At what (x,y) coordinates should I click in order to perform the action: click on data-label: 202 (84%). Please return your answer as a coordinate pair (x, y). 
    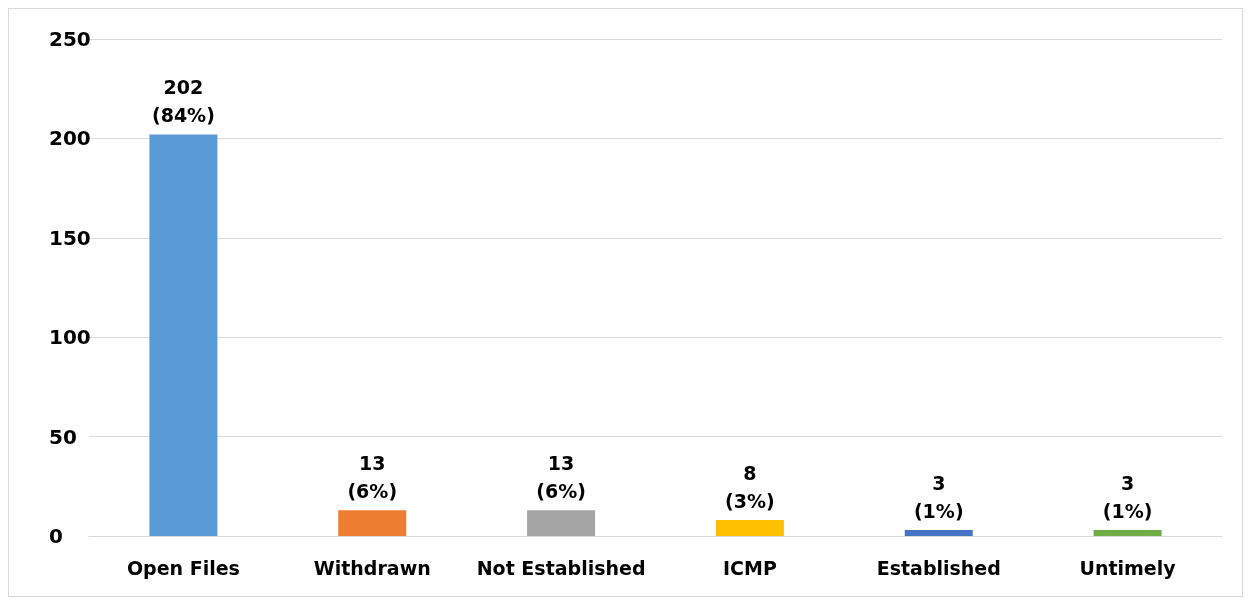
    Looking at the image, I should click on (183, 101).